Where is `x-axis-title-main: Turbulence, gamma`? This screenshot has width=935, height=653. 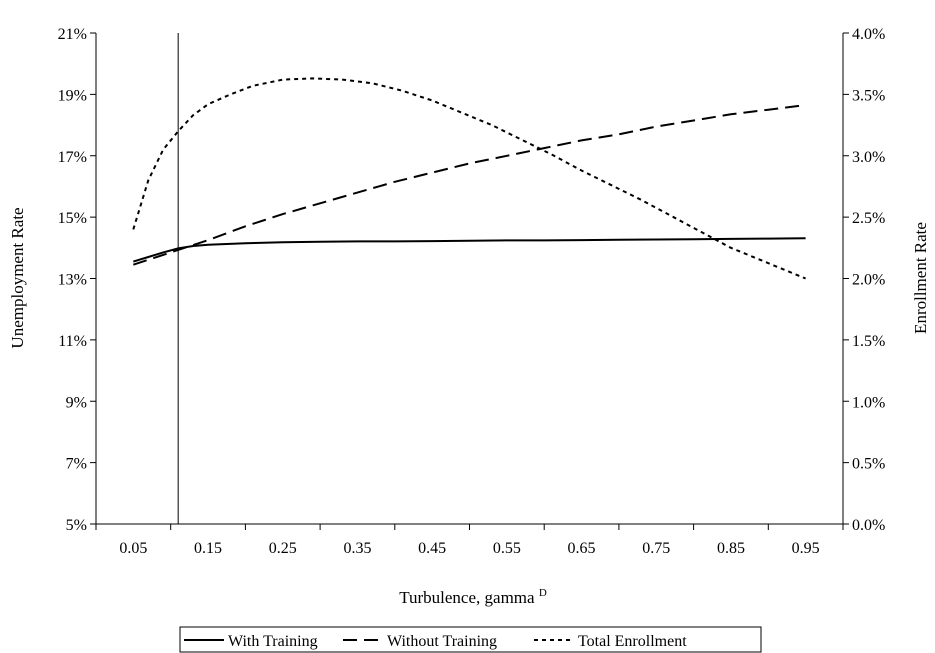 x-axis-title-main: Turbulence, gamma is located at coordinates (467, 597).